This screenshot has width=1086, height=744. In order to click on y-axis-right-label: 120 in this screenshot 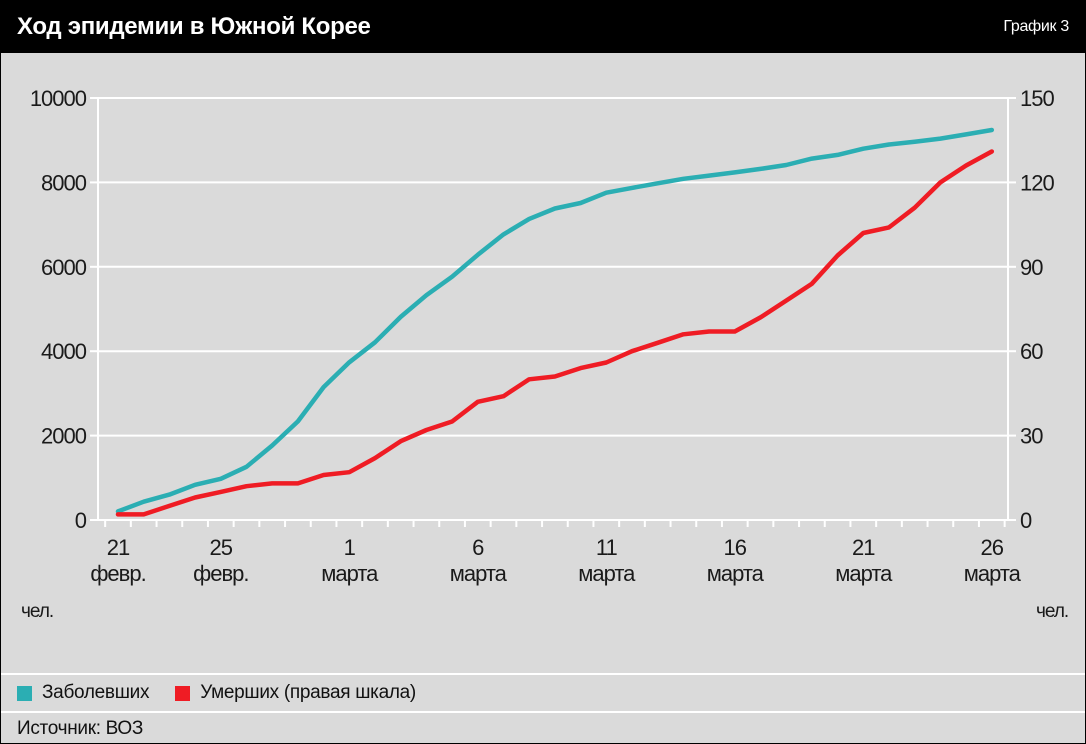, I will do `click(1037, 182)`.